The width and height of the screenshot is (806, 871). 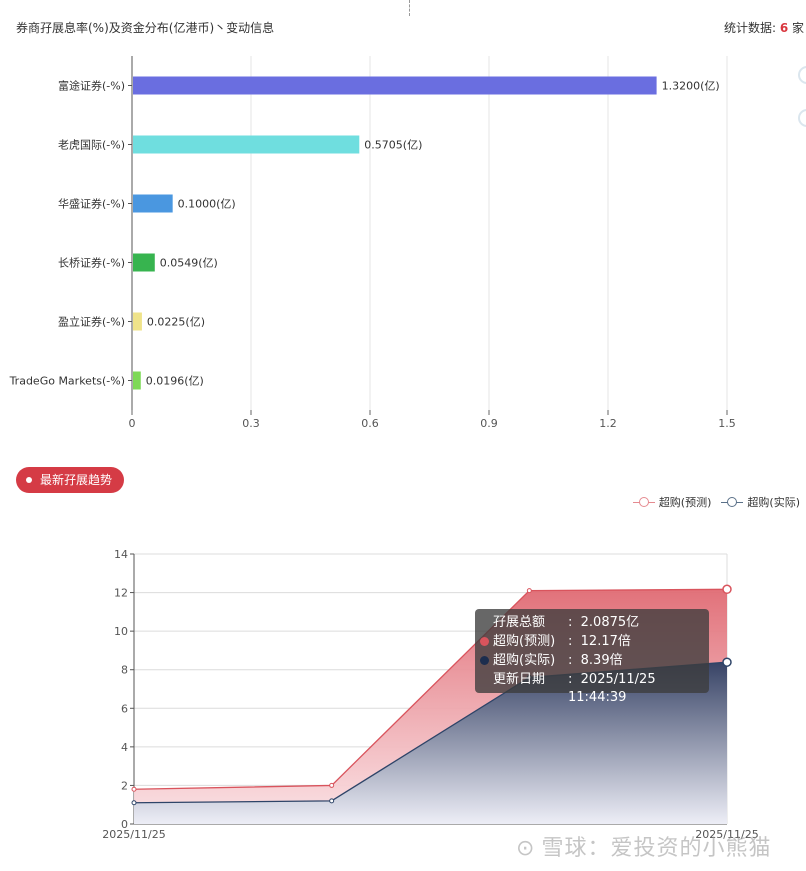 I want to click on y-tick-label: 盈立证券(-%), so click(x=91, y=322).